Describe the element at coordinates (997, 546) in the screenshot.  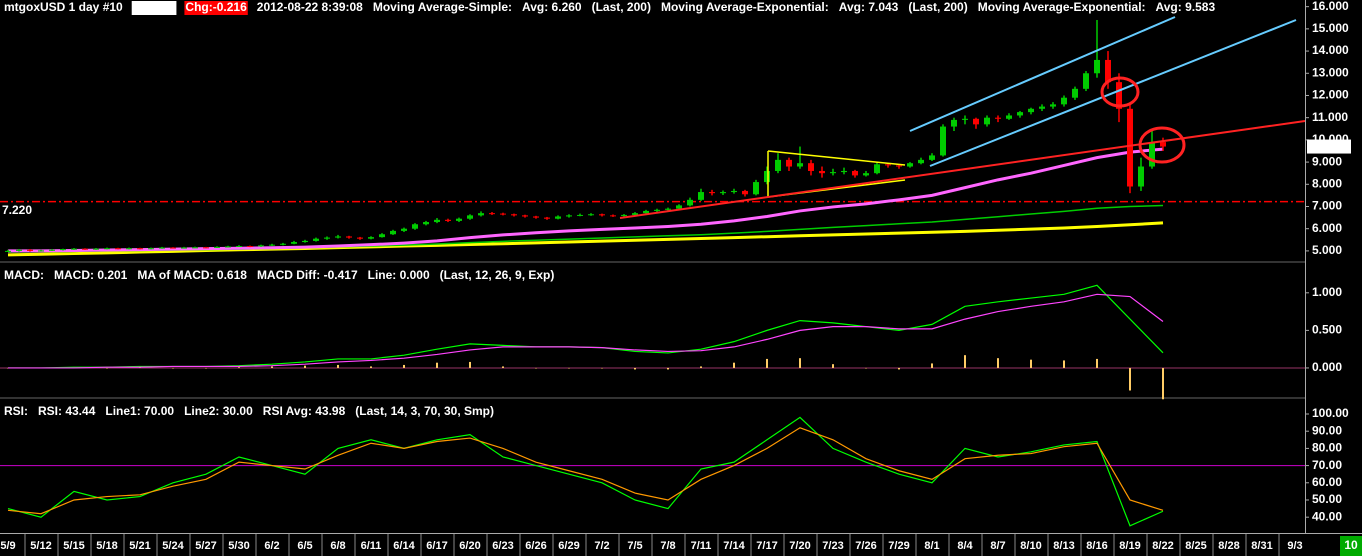
I see `x-tick-label: 8/7` at that location.